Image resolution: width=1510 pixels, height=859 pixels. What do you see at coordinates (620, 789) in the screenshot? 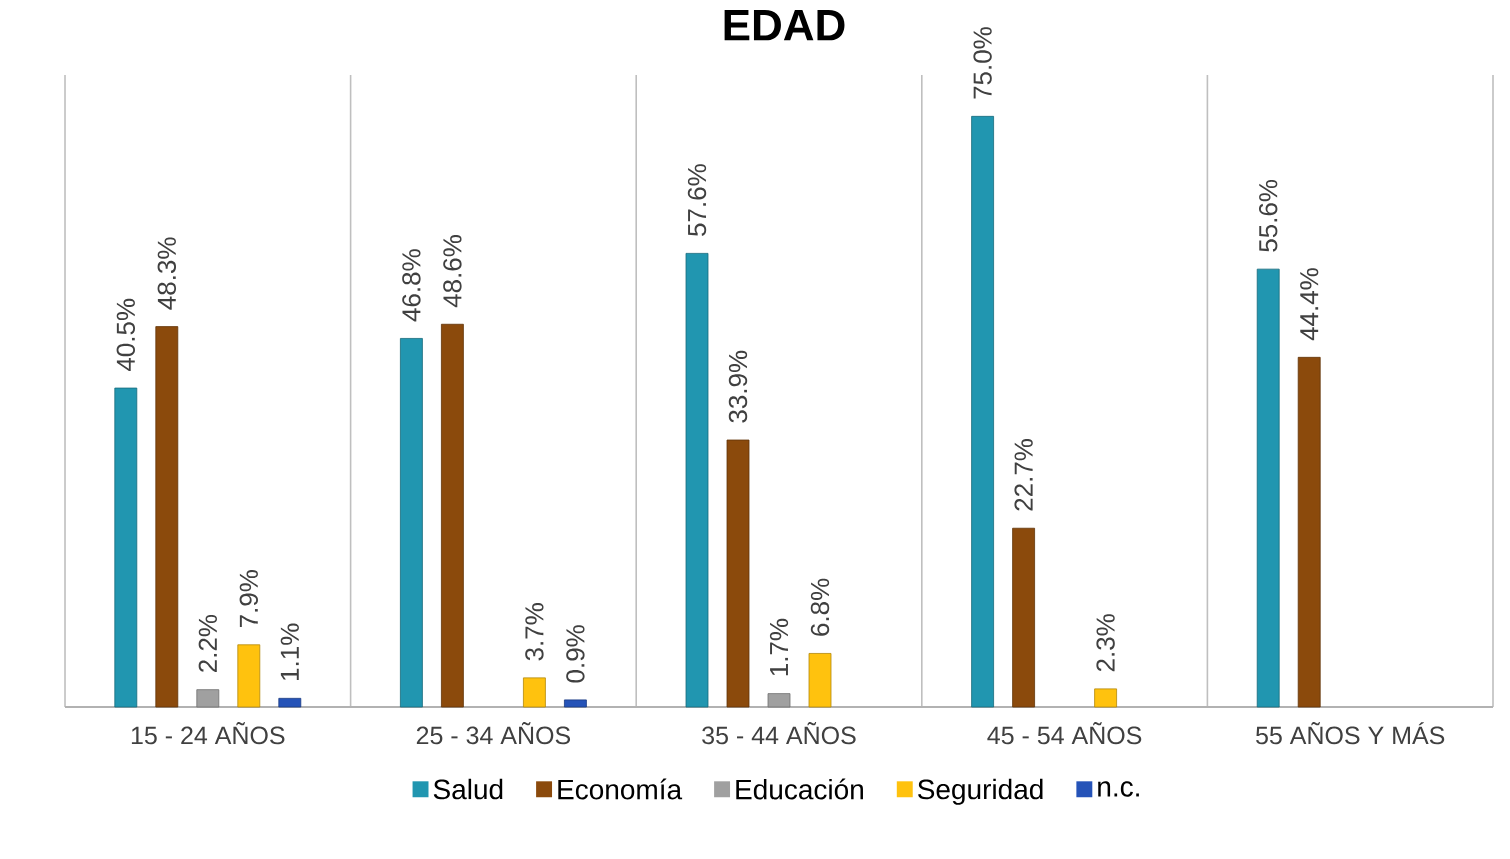
I see `legend-label: Economía` at bounding box center [620, 789].